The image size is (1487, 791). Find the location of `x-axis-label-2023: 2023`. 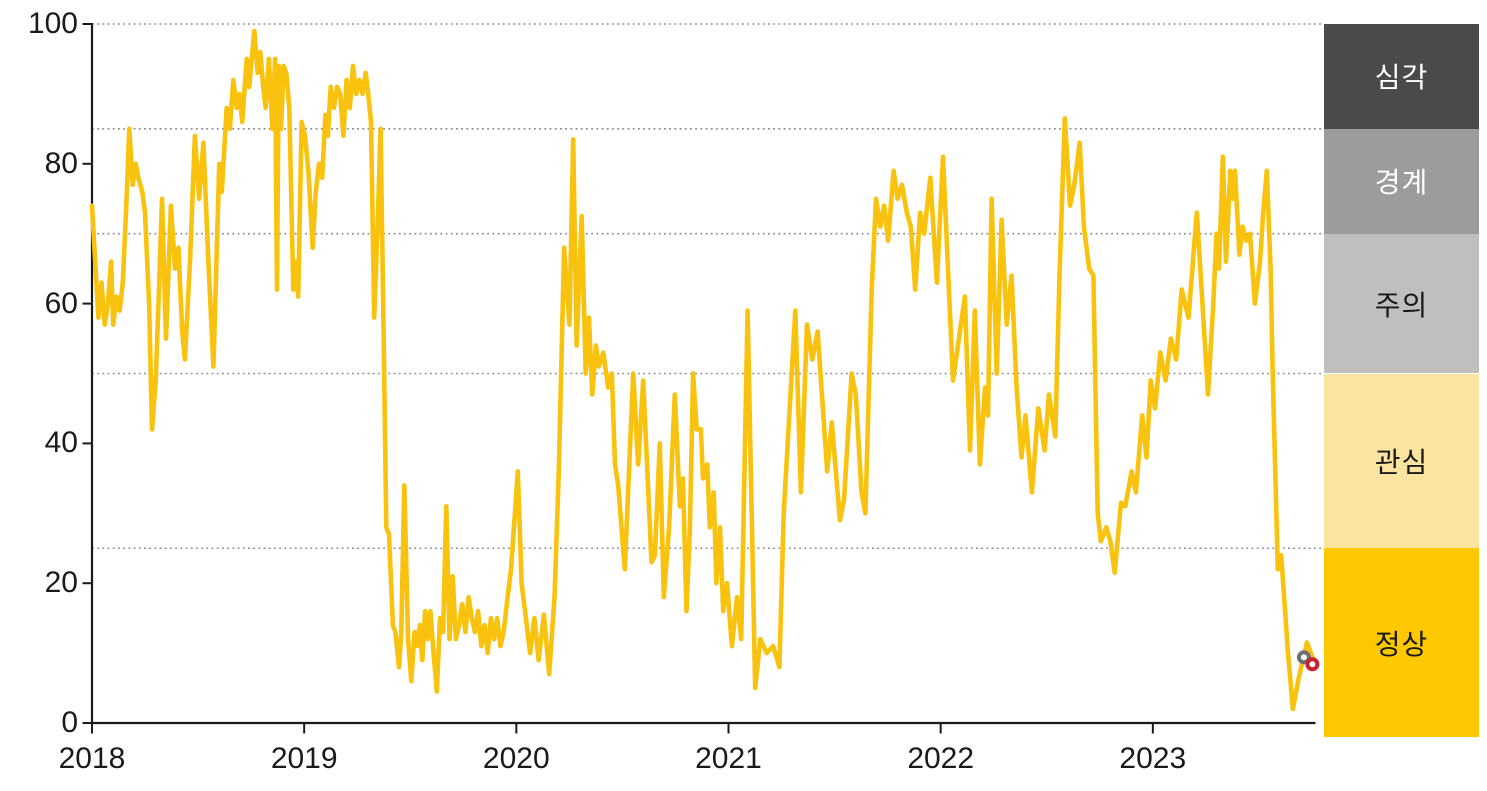

x-axis-label-2023: 2023 is located at coordinates (1153, 758).